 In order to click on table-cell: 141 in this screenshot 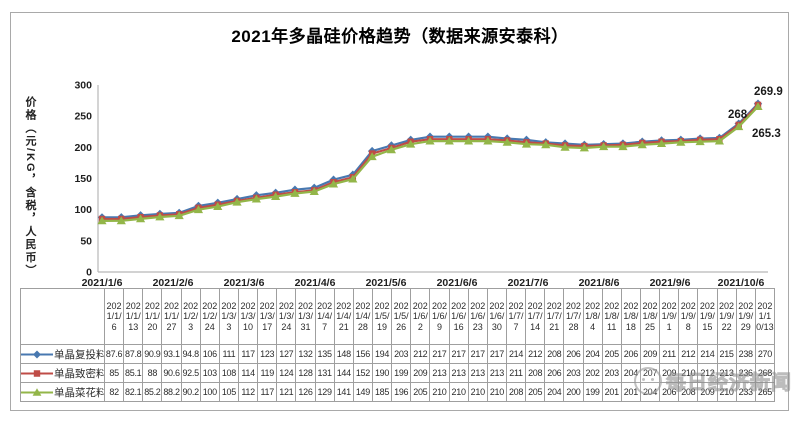, I will do `click(343, 392)`.